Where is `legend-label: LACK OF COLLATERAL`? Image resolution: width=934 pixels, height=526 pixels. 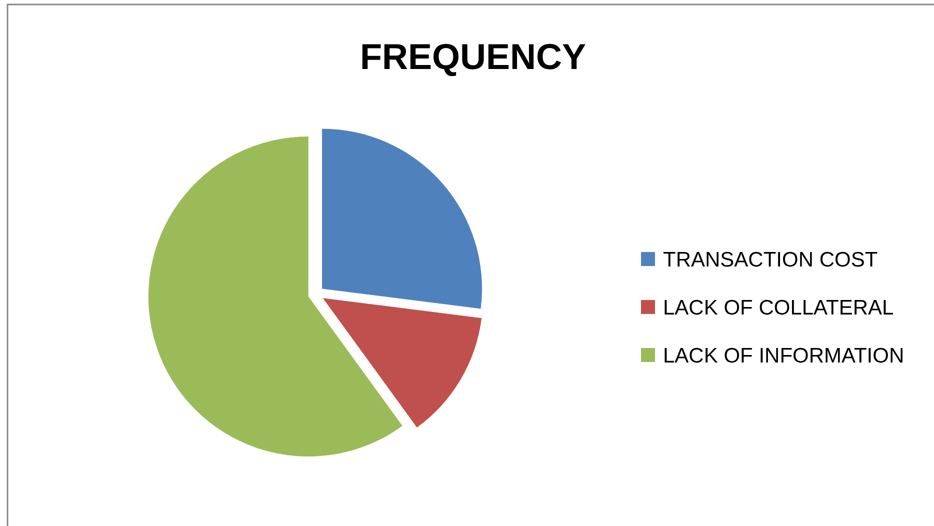 legend-label: LACK OF COLLATERAL is located at coordinates (778, 308).